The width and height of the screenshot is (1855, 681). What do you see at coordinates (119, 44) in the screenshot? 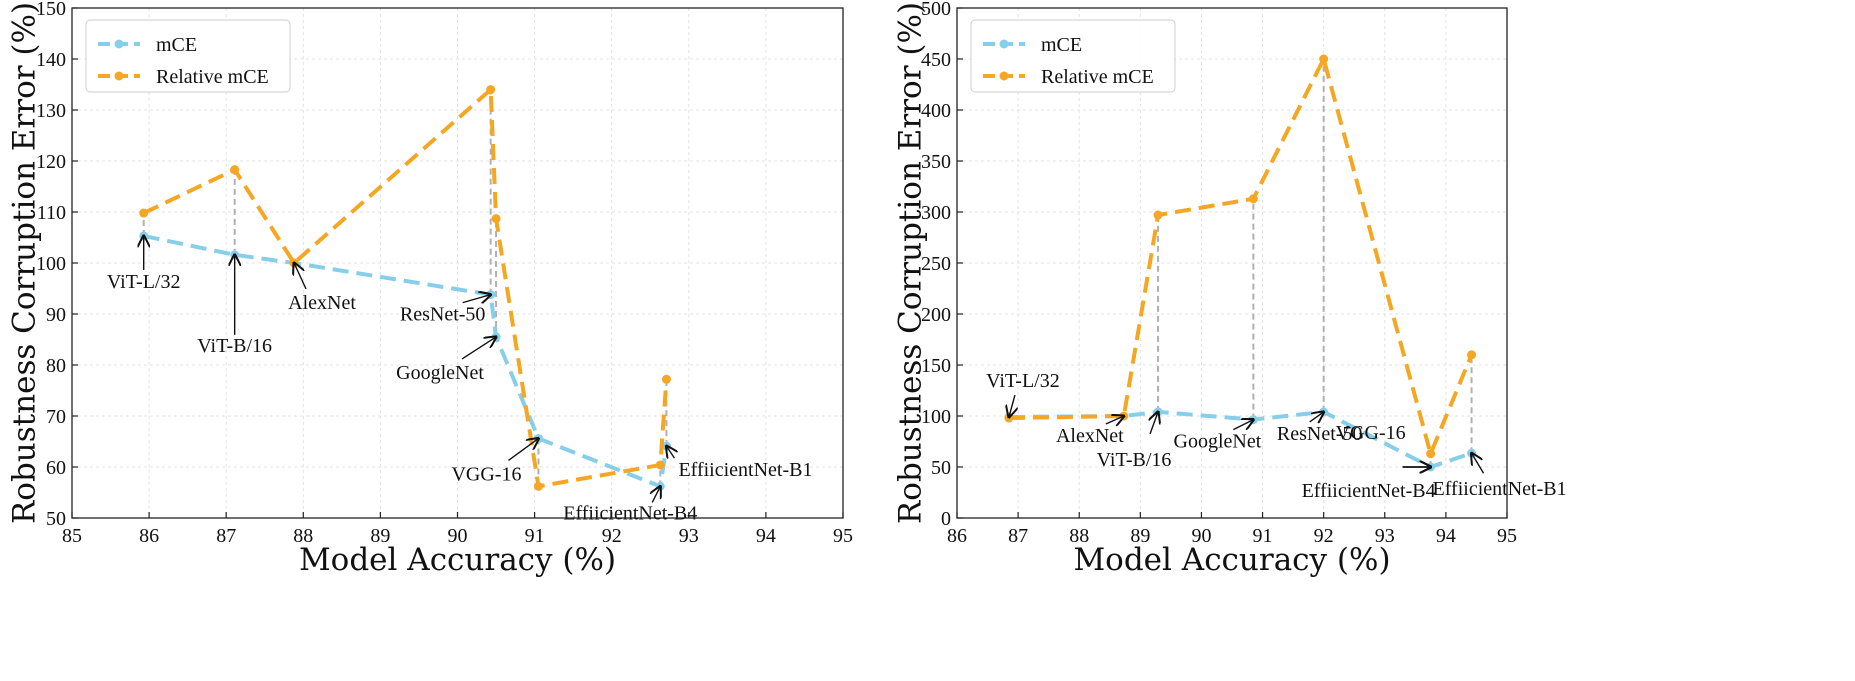
I see `chart-left-legend-marker-mce` at bounding box center [119, 44].